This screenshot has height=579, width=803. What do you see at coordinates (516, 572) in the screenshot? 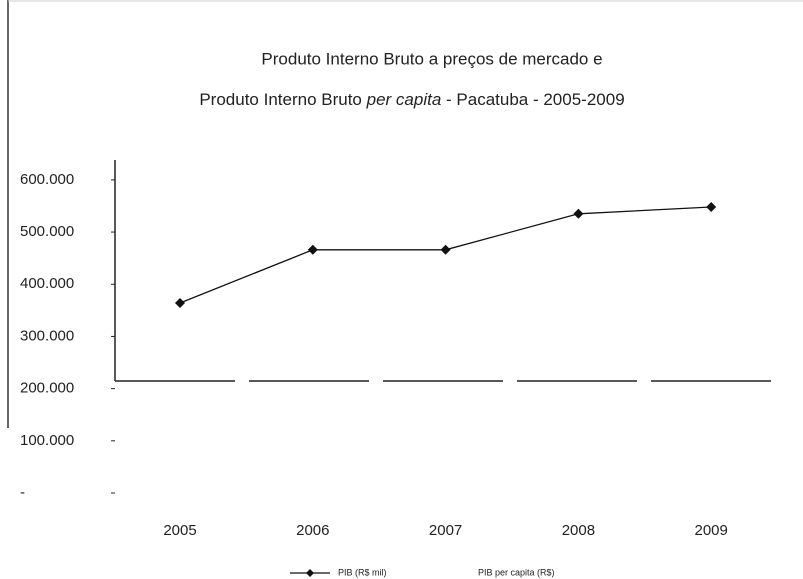
I see `legend-label: PIB per capita (R$)` at bounding box center [516, 572].